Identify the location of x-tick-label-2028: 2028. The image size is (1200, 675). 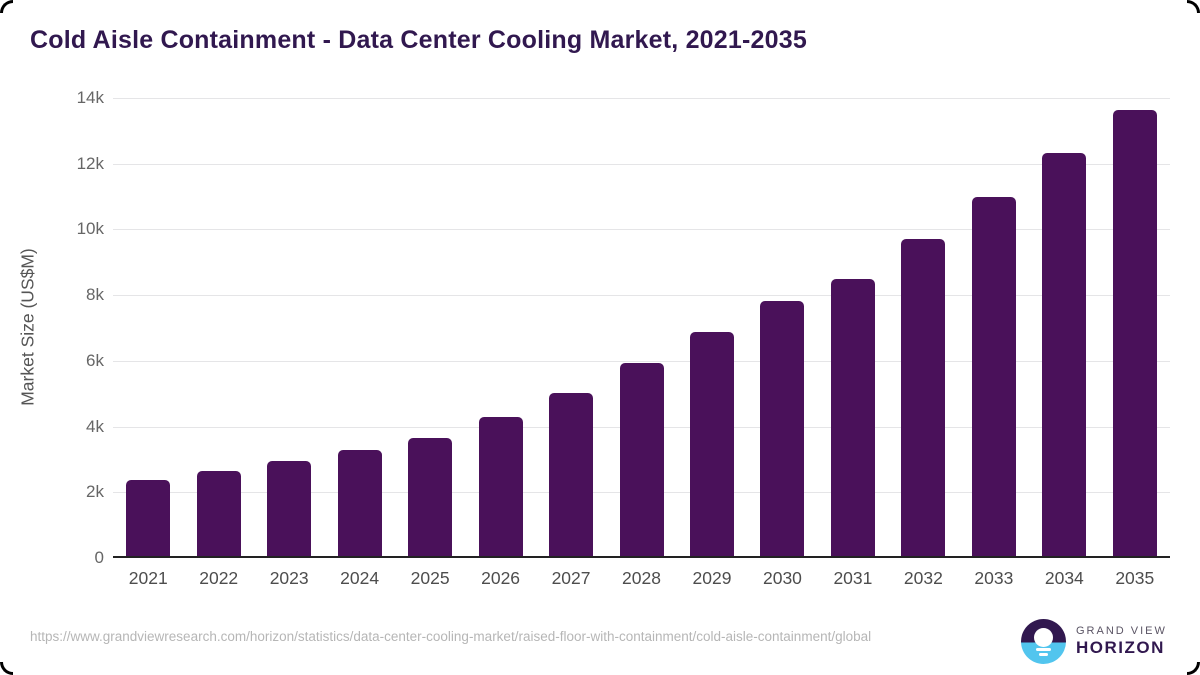
(641, 578).